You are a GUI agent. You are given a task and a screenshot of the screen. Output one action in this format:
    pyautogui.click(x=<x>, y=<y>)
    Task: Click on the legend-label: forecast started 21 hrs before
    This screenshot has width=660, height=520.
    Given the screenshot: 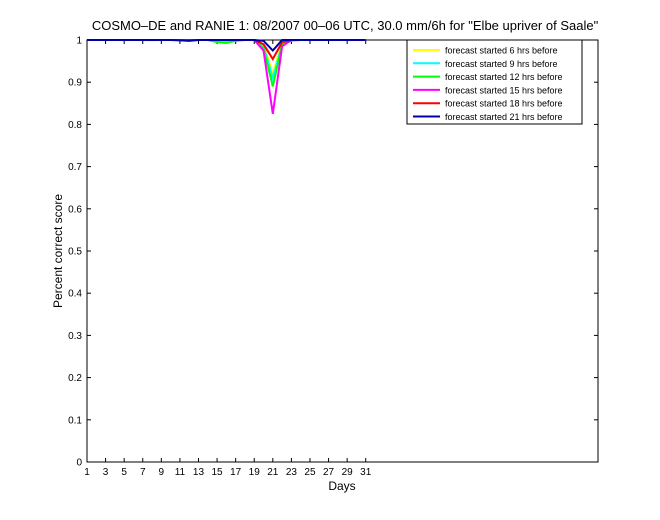 What is the action you would take?
    pyautogui.click(x=504, y=117)
    